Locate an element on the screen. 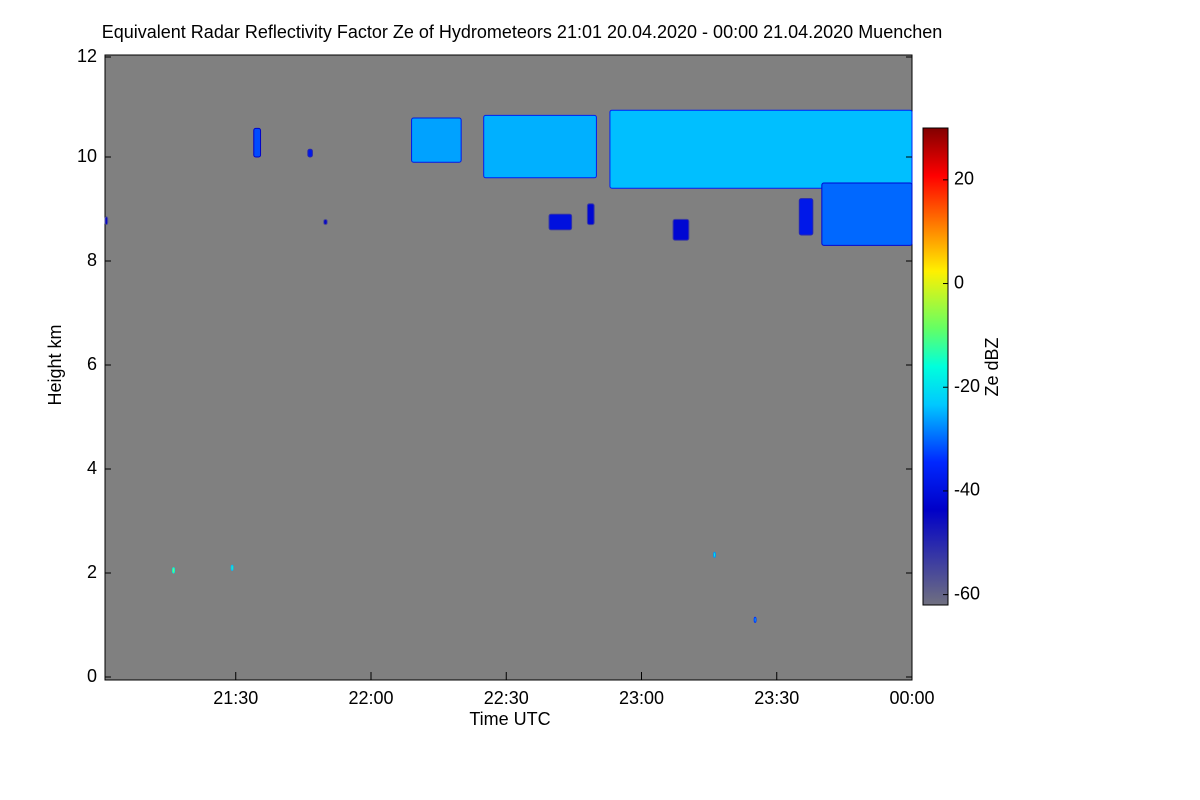  y-tick-label: 6 is located at coordinates (92, 364).